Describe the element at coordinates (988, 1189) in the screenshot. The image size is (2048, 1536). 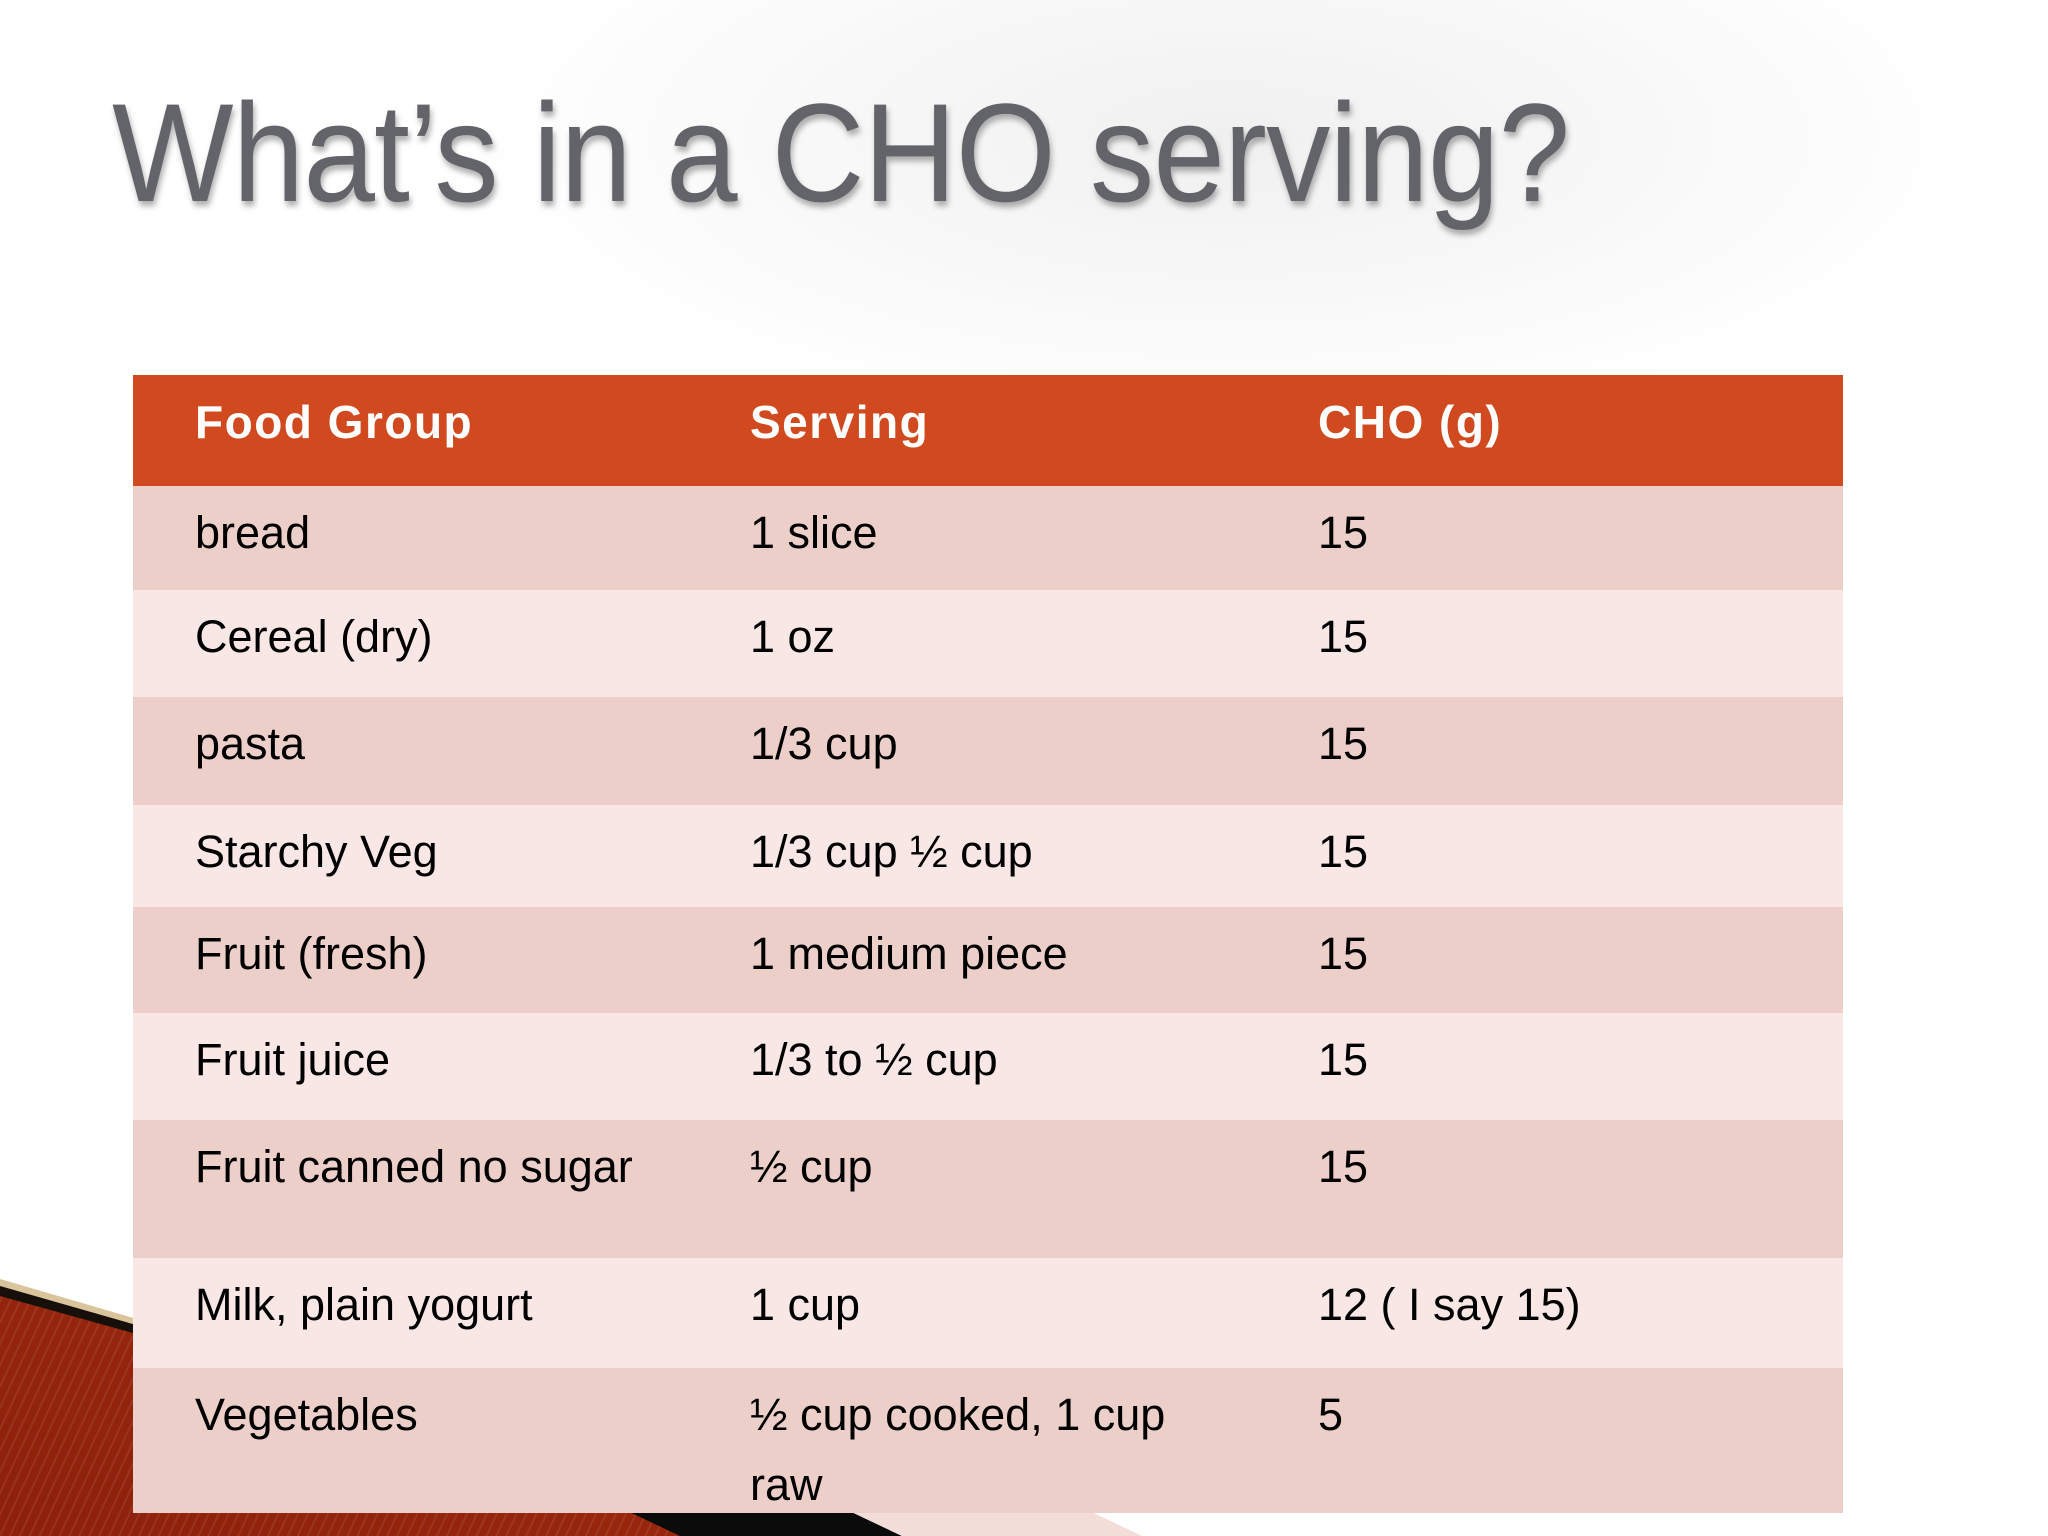
I see `table-row: Fruit canned no sugar ½ cup 15` at that location.